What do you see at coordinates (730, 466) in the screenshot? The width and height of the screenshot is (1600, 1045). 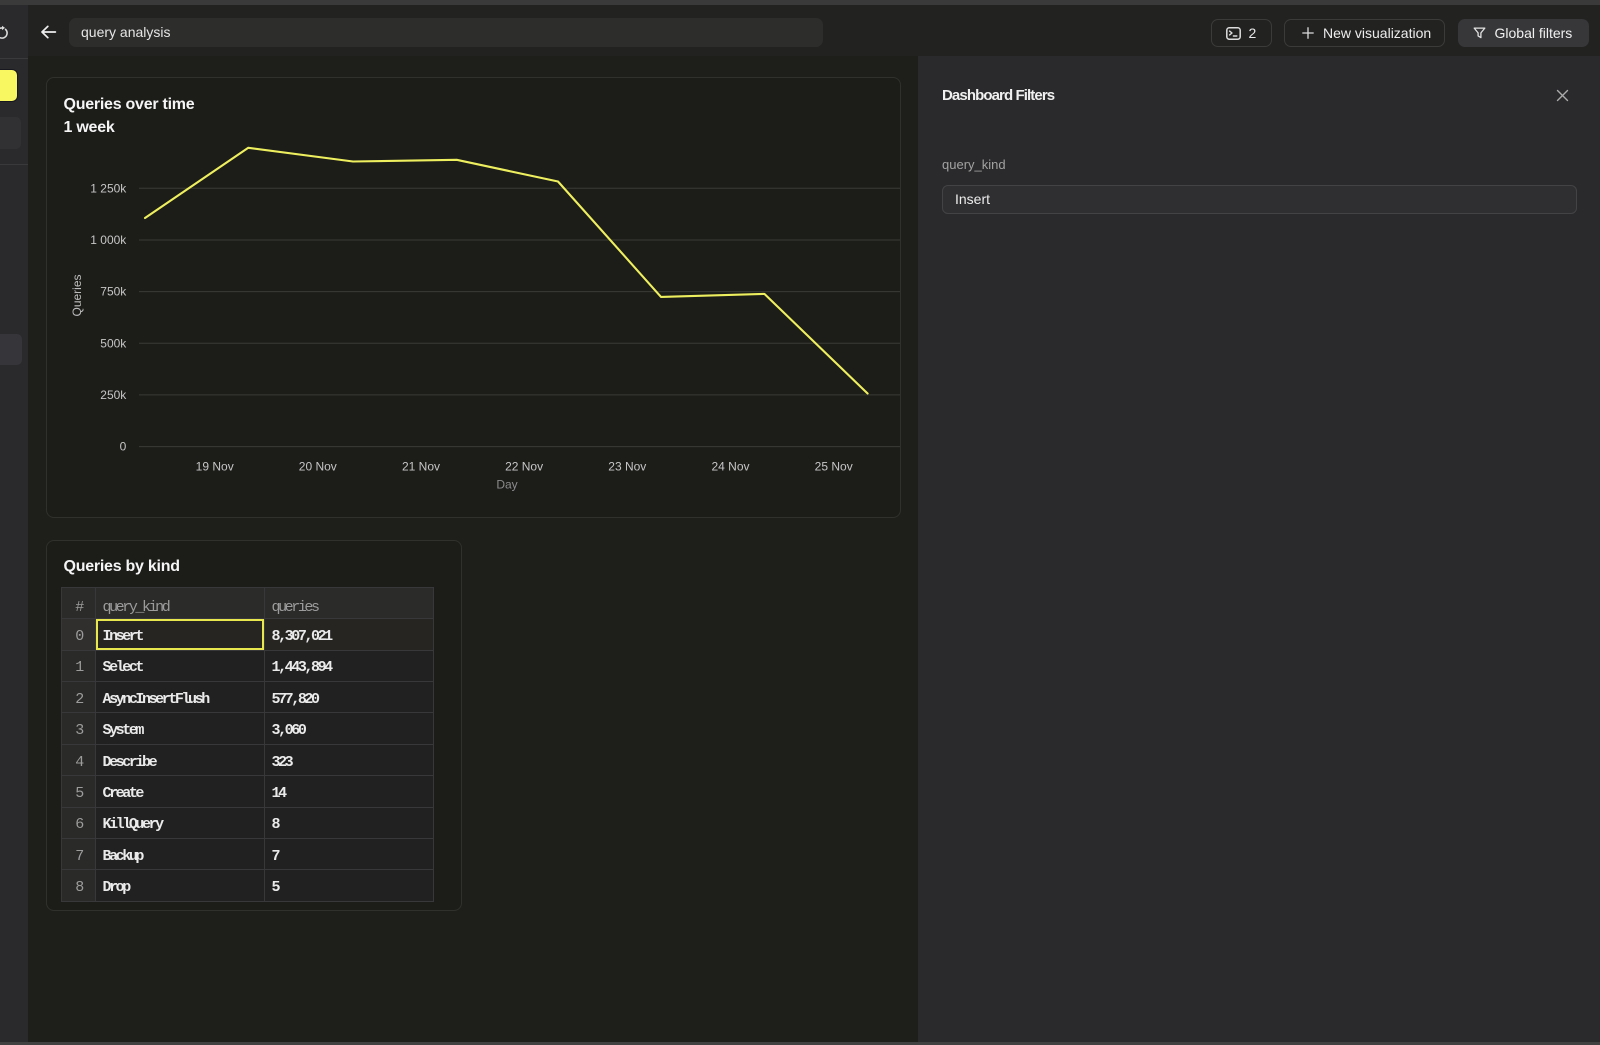 I see `svg-text: 24 Nov` at bounding box center [730, 466].